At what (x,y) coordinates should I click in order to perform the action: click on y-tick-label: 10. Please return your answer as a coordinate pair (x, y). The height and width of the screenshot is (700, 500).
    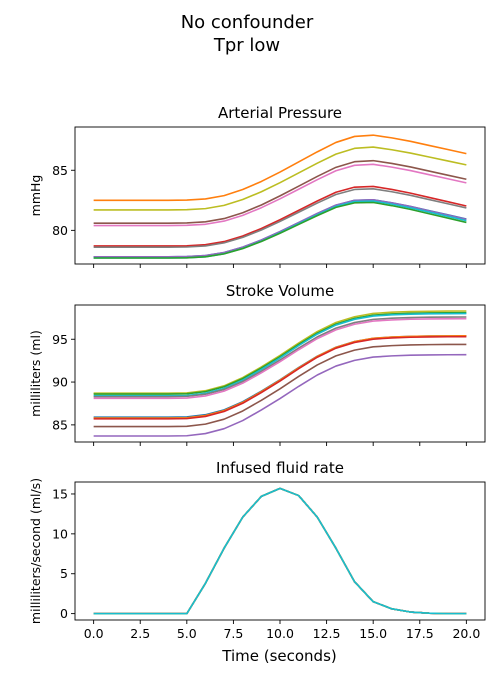
    Looking at the image, I should click on (60, 533).